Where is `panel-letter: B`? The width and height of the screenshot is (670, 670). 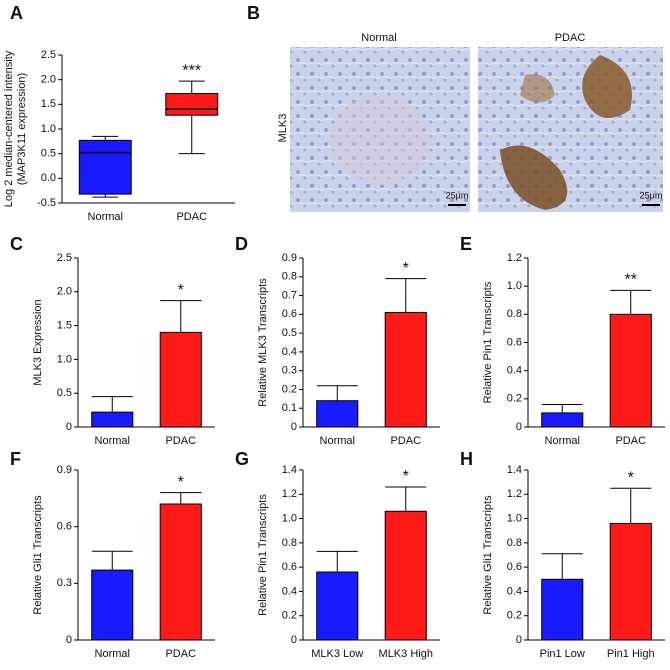
panel-letter: B is located at coordinates (253, 13).